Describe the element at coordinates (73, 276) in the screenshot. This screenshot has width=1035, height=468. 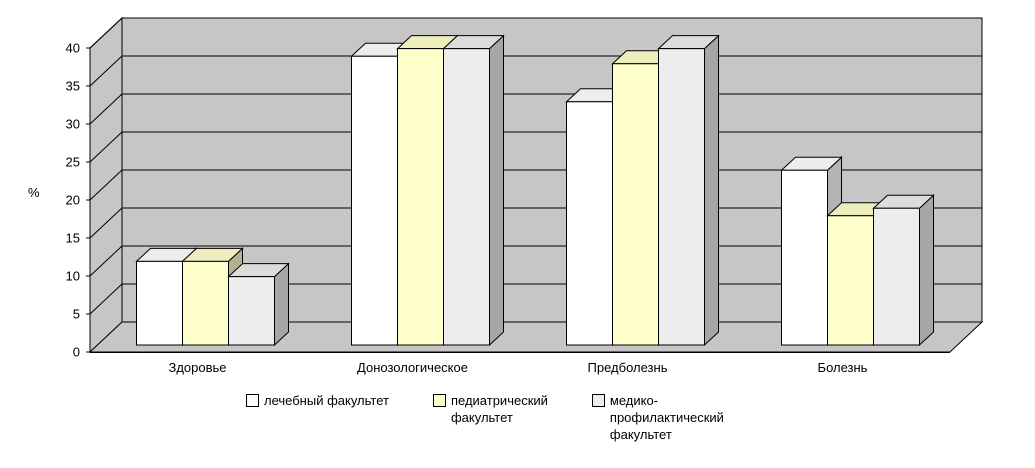
I see `y-tick-label: 10` at that location.